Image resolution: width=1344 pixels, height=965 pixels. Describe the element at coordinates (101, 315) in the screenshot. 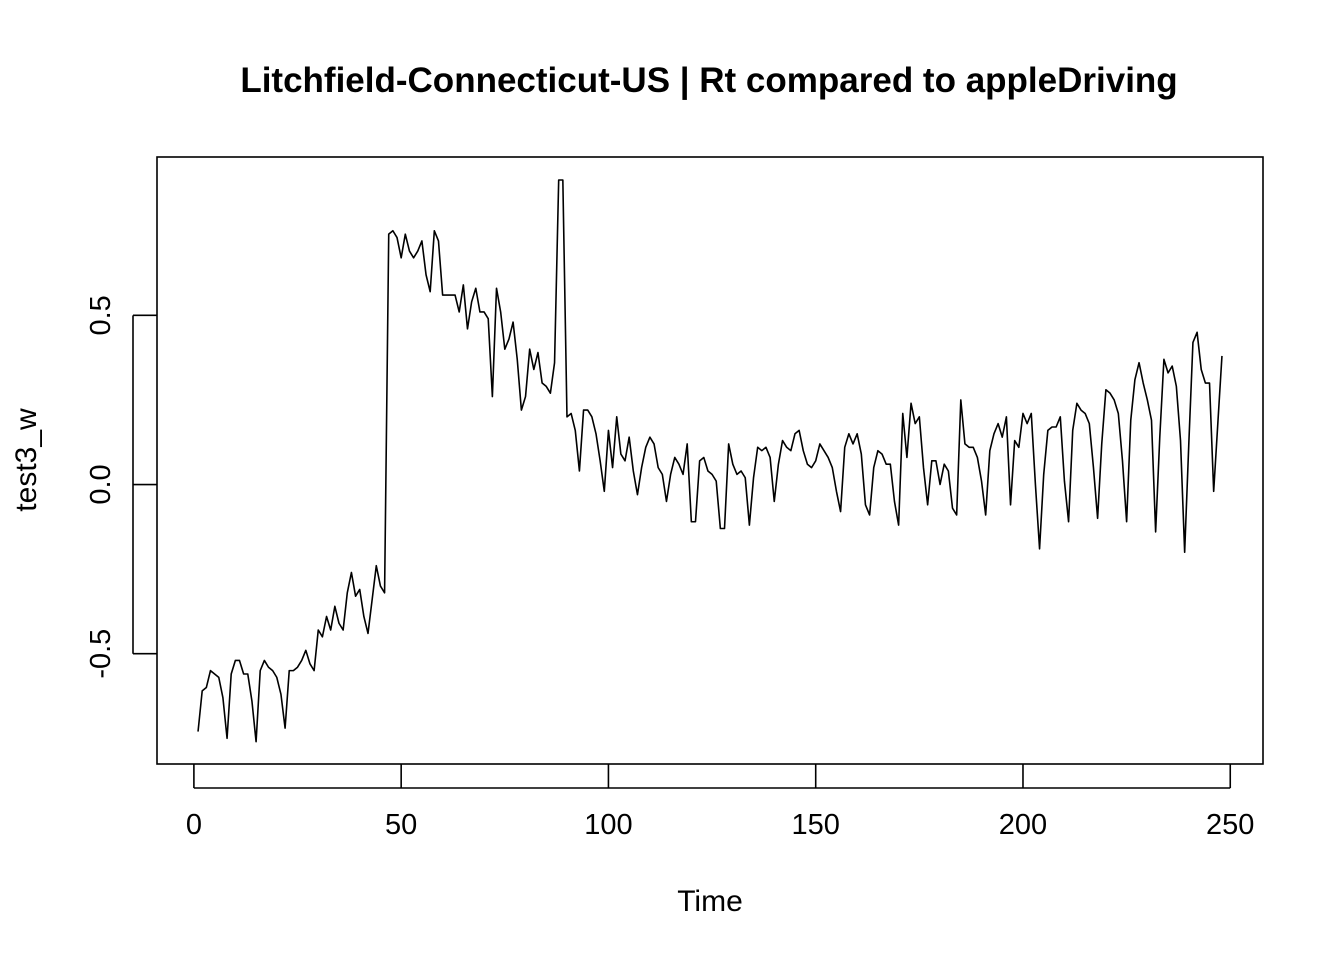

I see `y-tick-label: 0.5` at that location.